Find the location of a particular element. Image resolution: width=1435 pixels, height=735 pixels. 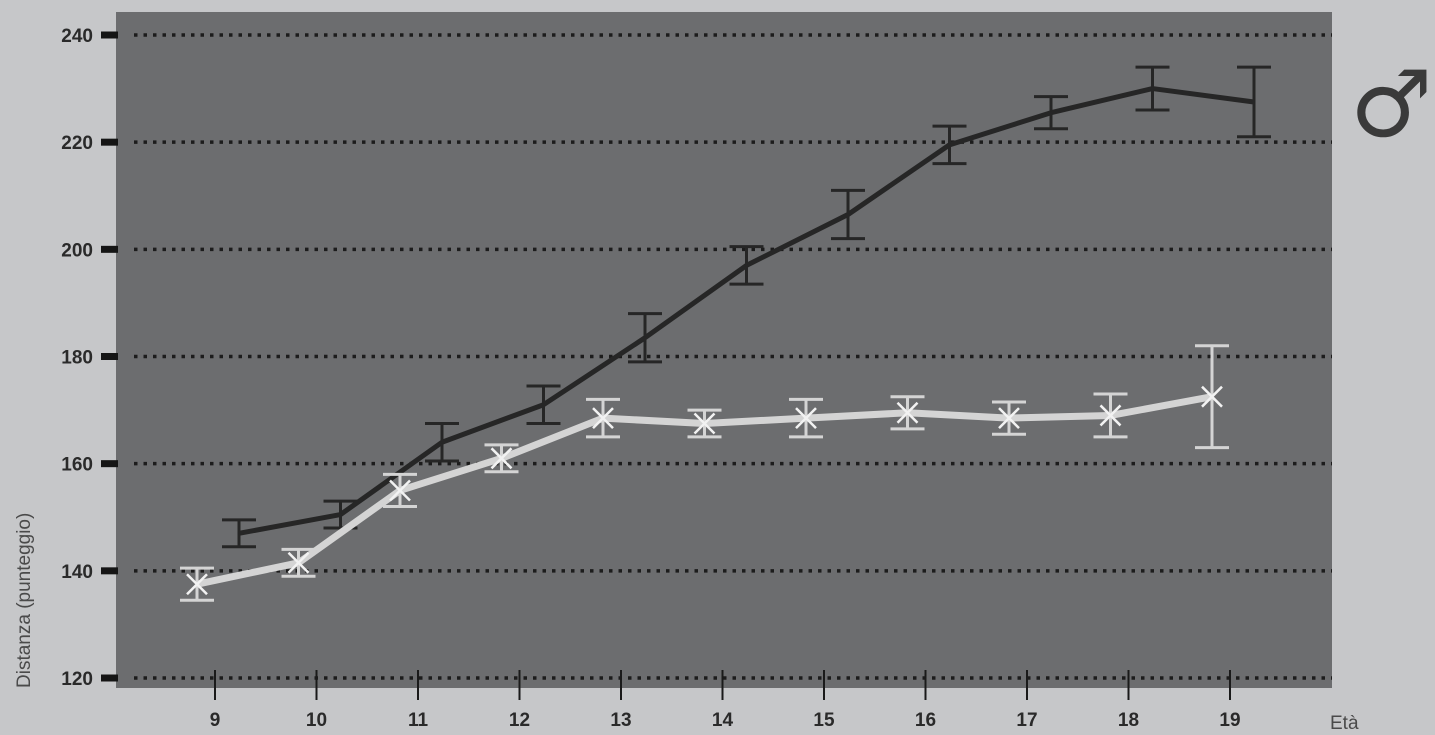

y-tick-label-120: 120 is located at coordinates (77, 679).